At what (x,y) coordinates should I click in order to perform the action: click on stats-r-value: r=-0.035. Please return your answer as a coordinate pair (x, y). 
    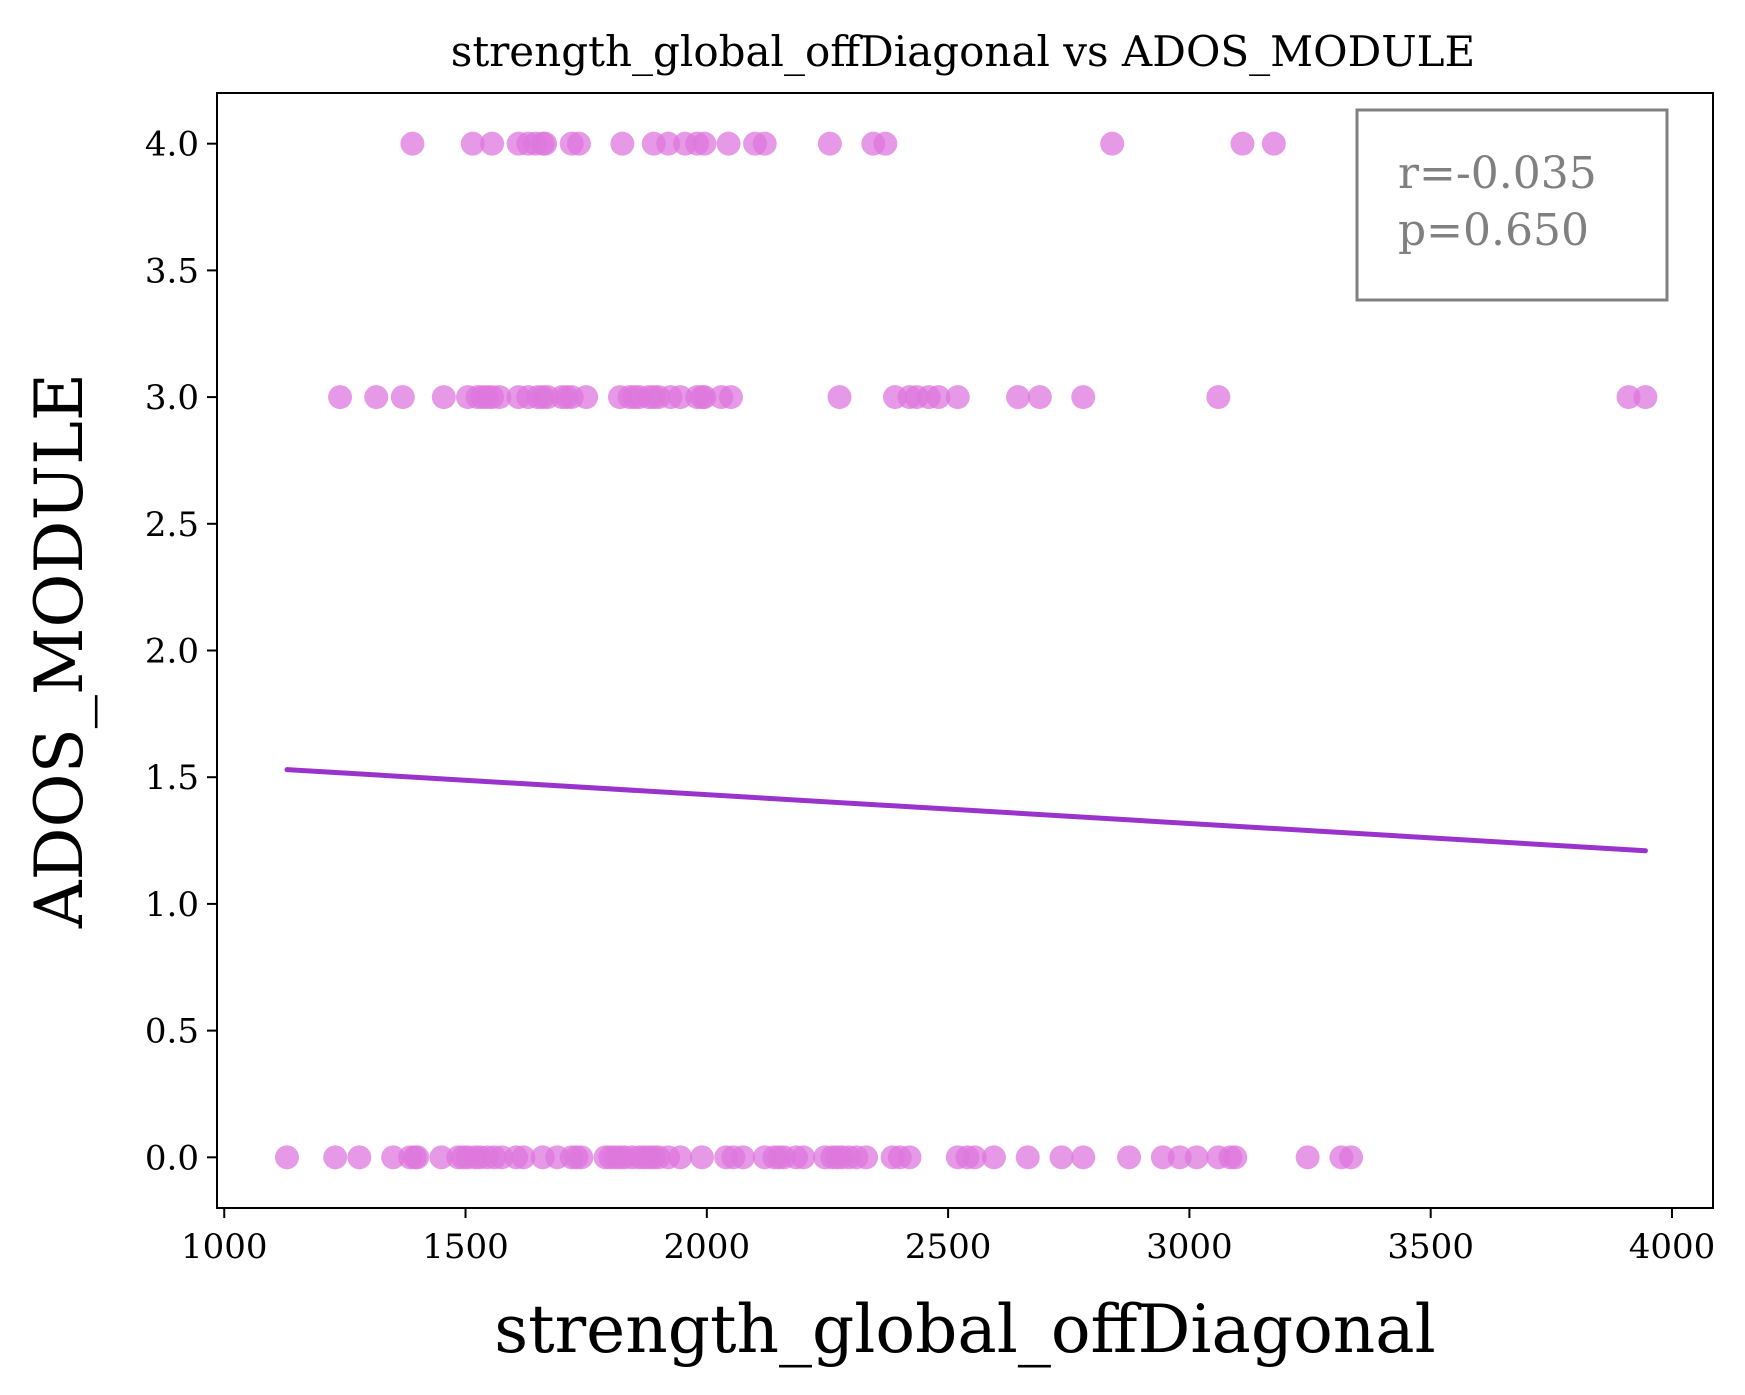
    Looking at the image, I should click on (1497, 173).